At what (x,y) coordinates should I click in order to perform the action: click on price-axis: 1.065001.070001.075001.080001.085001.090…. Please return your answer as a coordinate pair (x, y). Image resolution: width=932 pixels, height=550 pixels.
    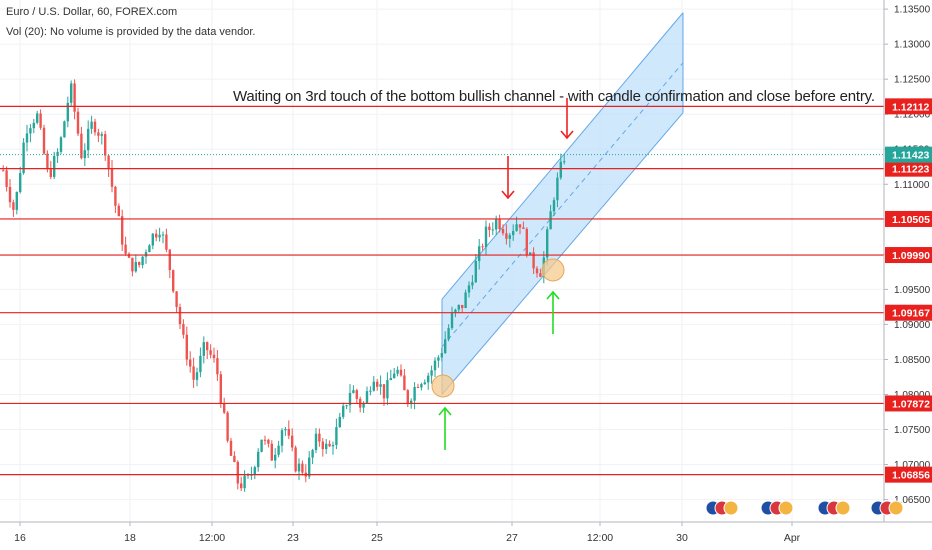
    Looking at the image, I should click on (907, 275).